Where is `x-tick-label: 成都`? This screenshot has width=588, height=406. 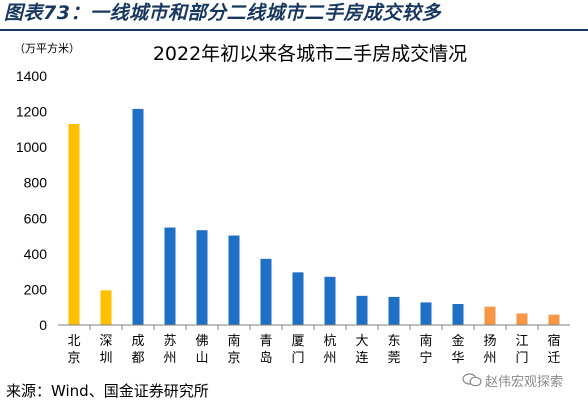
x-tick-label: 成都 is located at coordinates (137, 350).